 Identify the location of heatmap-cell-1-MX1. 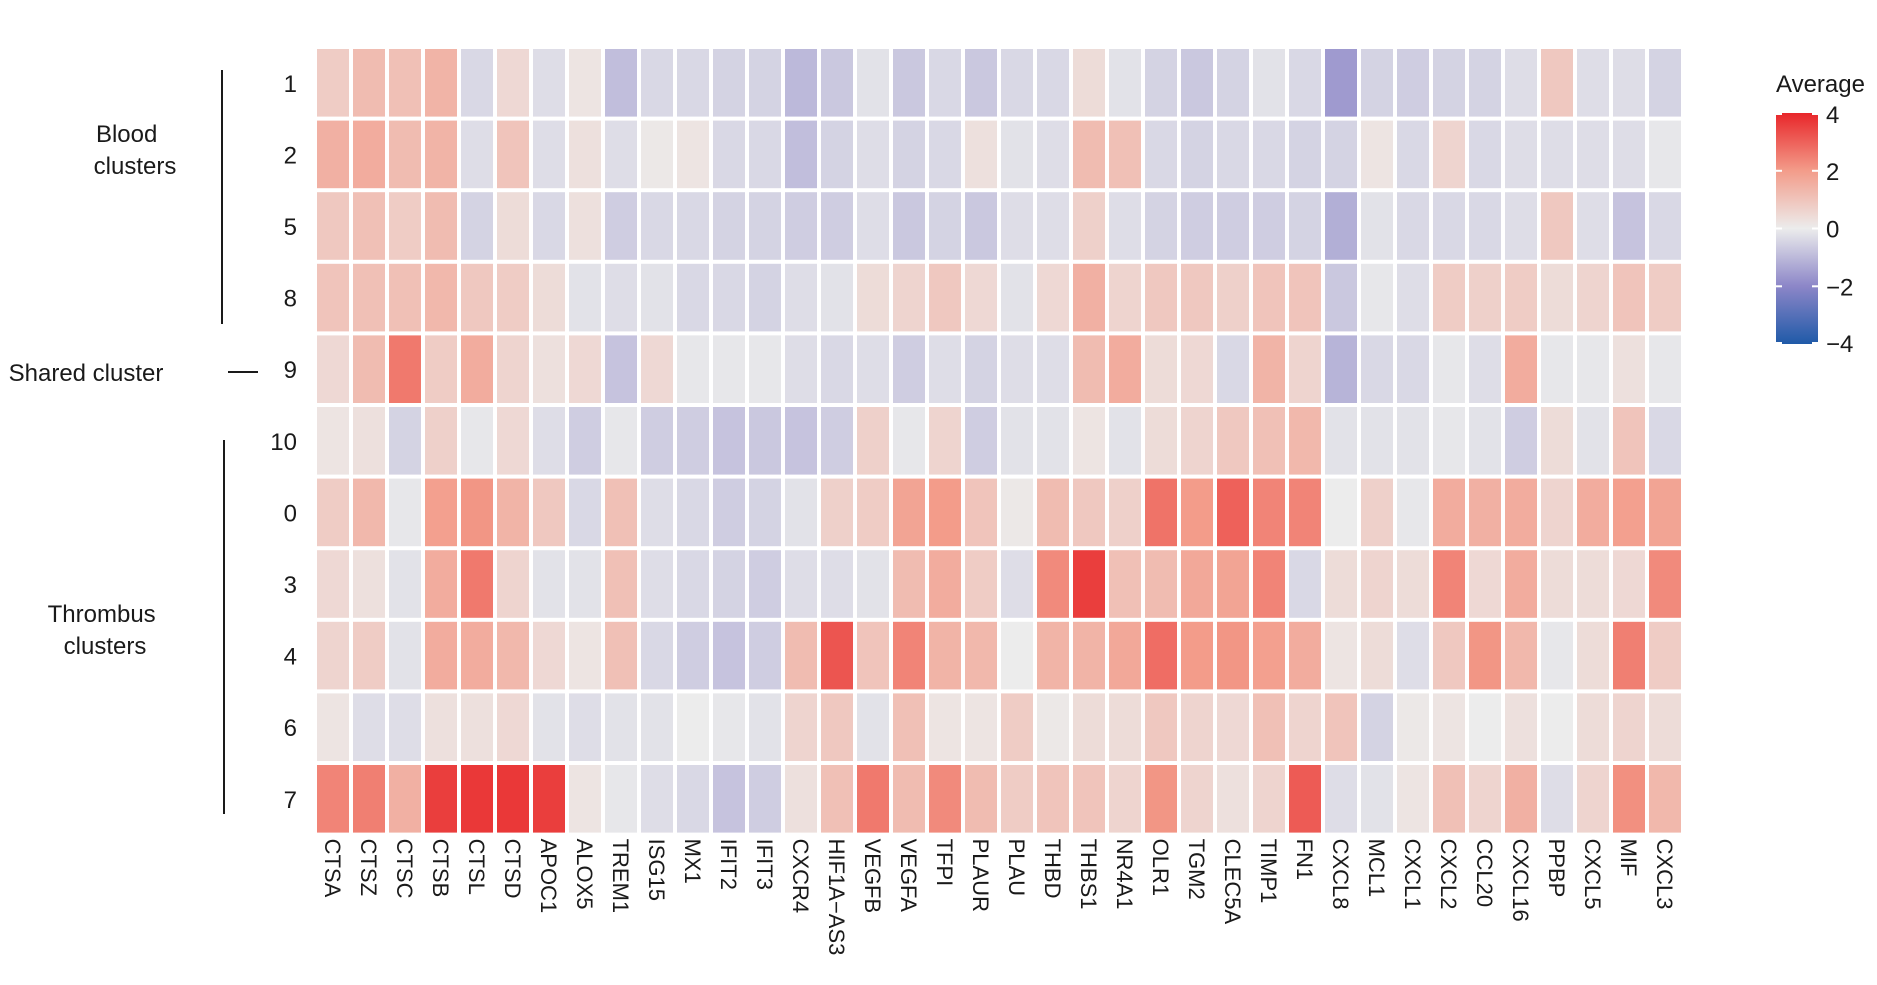
(693, 83).